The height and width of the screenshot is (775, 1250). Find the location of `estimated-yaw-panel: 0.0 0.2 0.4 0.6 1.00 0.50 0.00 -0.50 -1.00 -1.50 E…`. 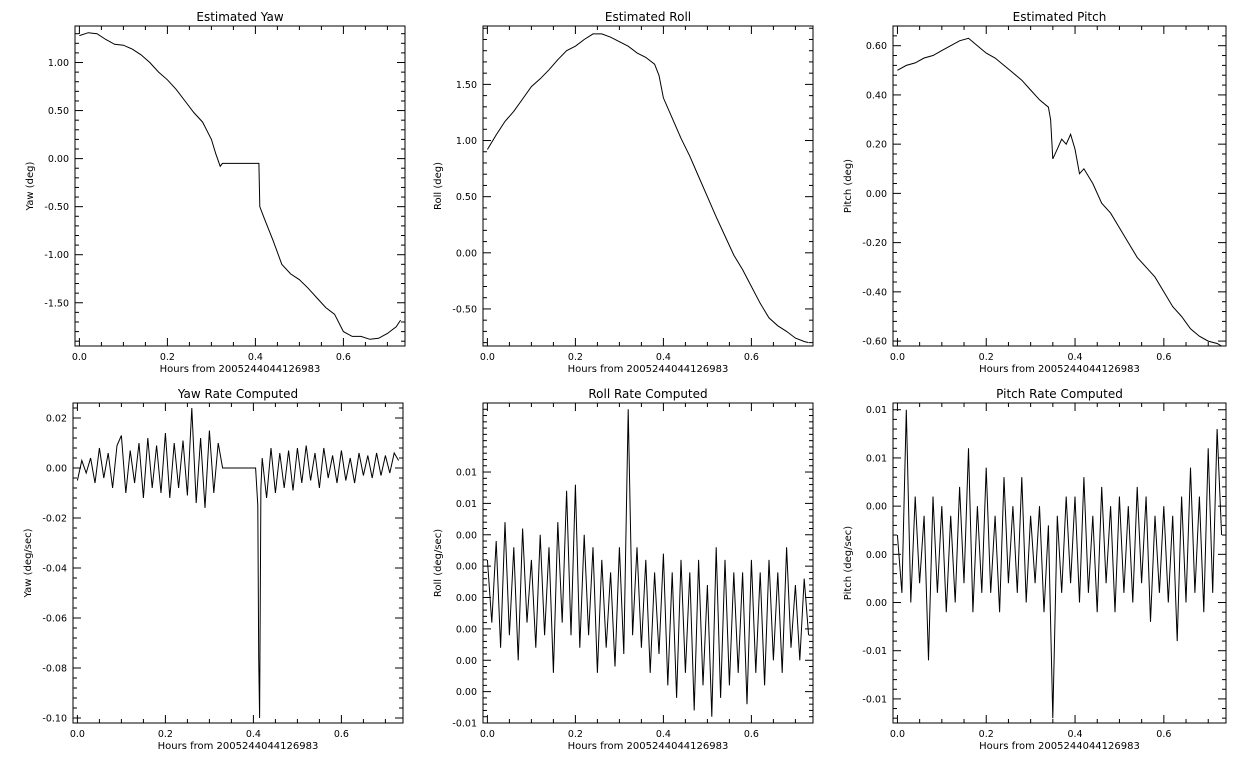

estimated-yaw-panel: 0.0 0.2 0.4 0.6 1.00 0.50 0.00 -0.50 -1.00 -1.50 E… is located at coordinates (215, 192).